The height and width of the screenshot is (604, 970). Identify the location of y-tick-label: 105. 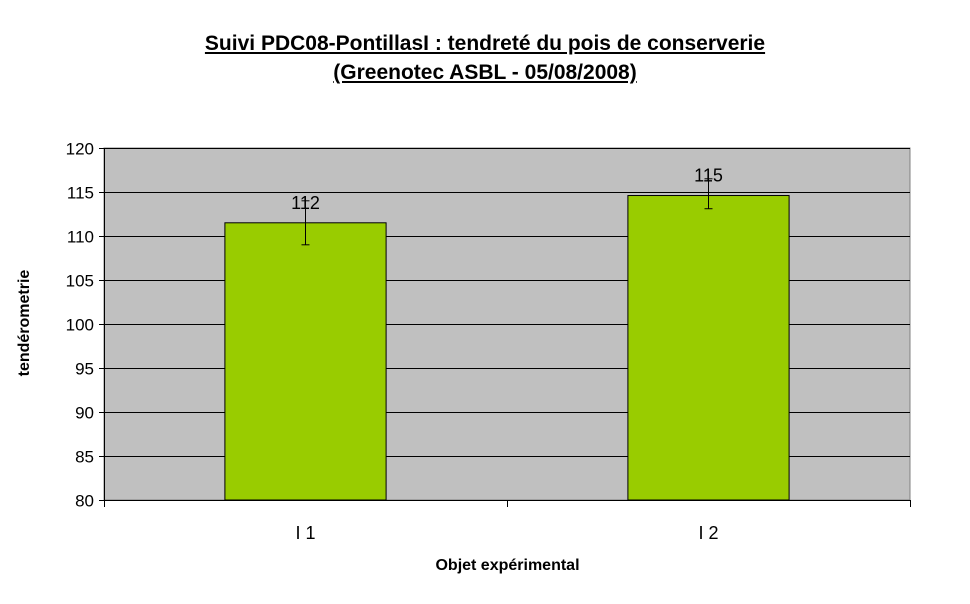
(80, 281).